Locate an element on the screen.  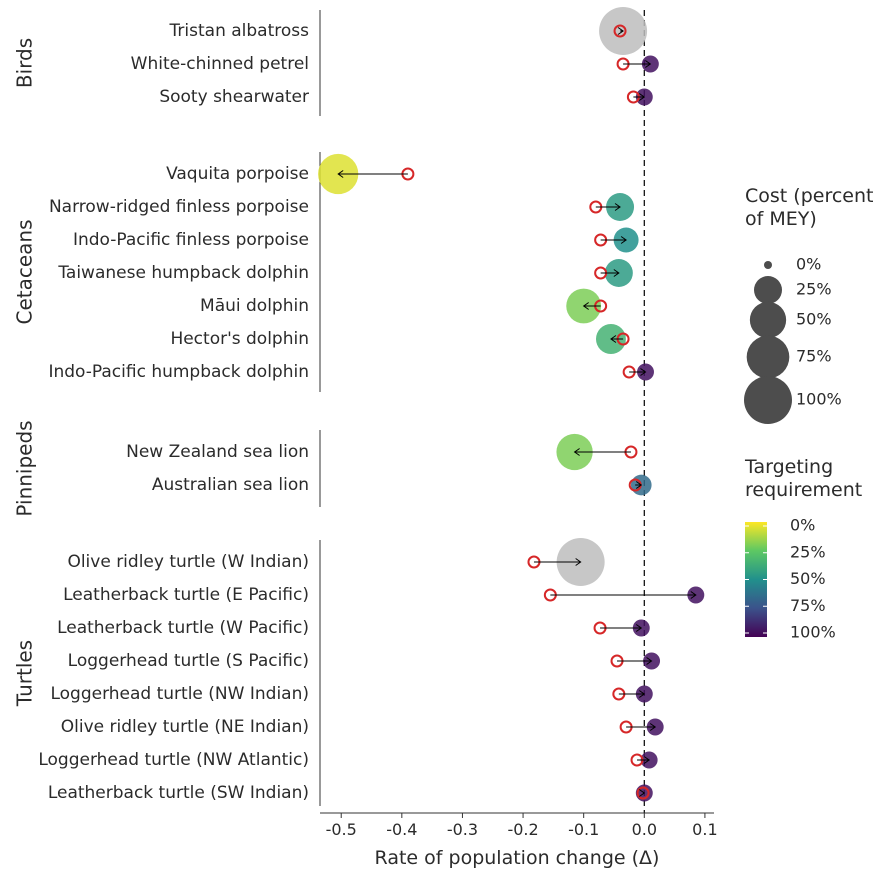
species-label: Māui dolphin is located at coordinates (254, 306).